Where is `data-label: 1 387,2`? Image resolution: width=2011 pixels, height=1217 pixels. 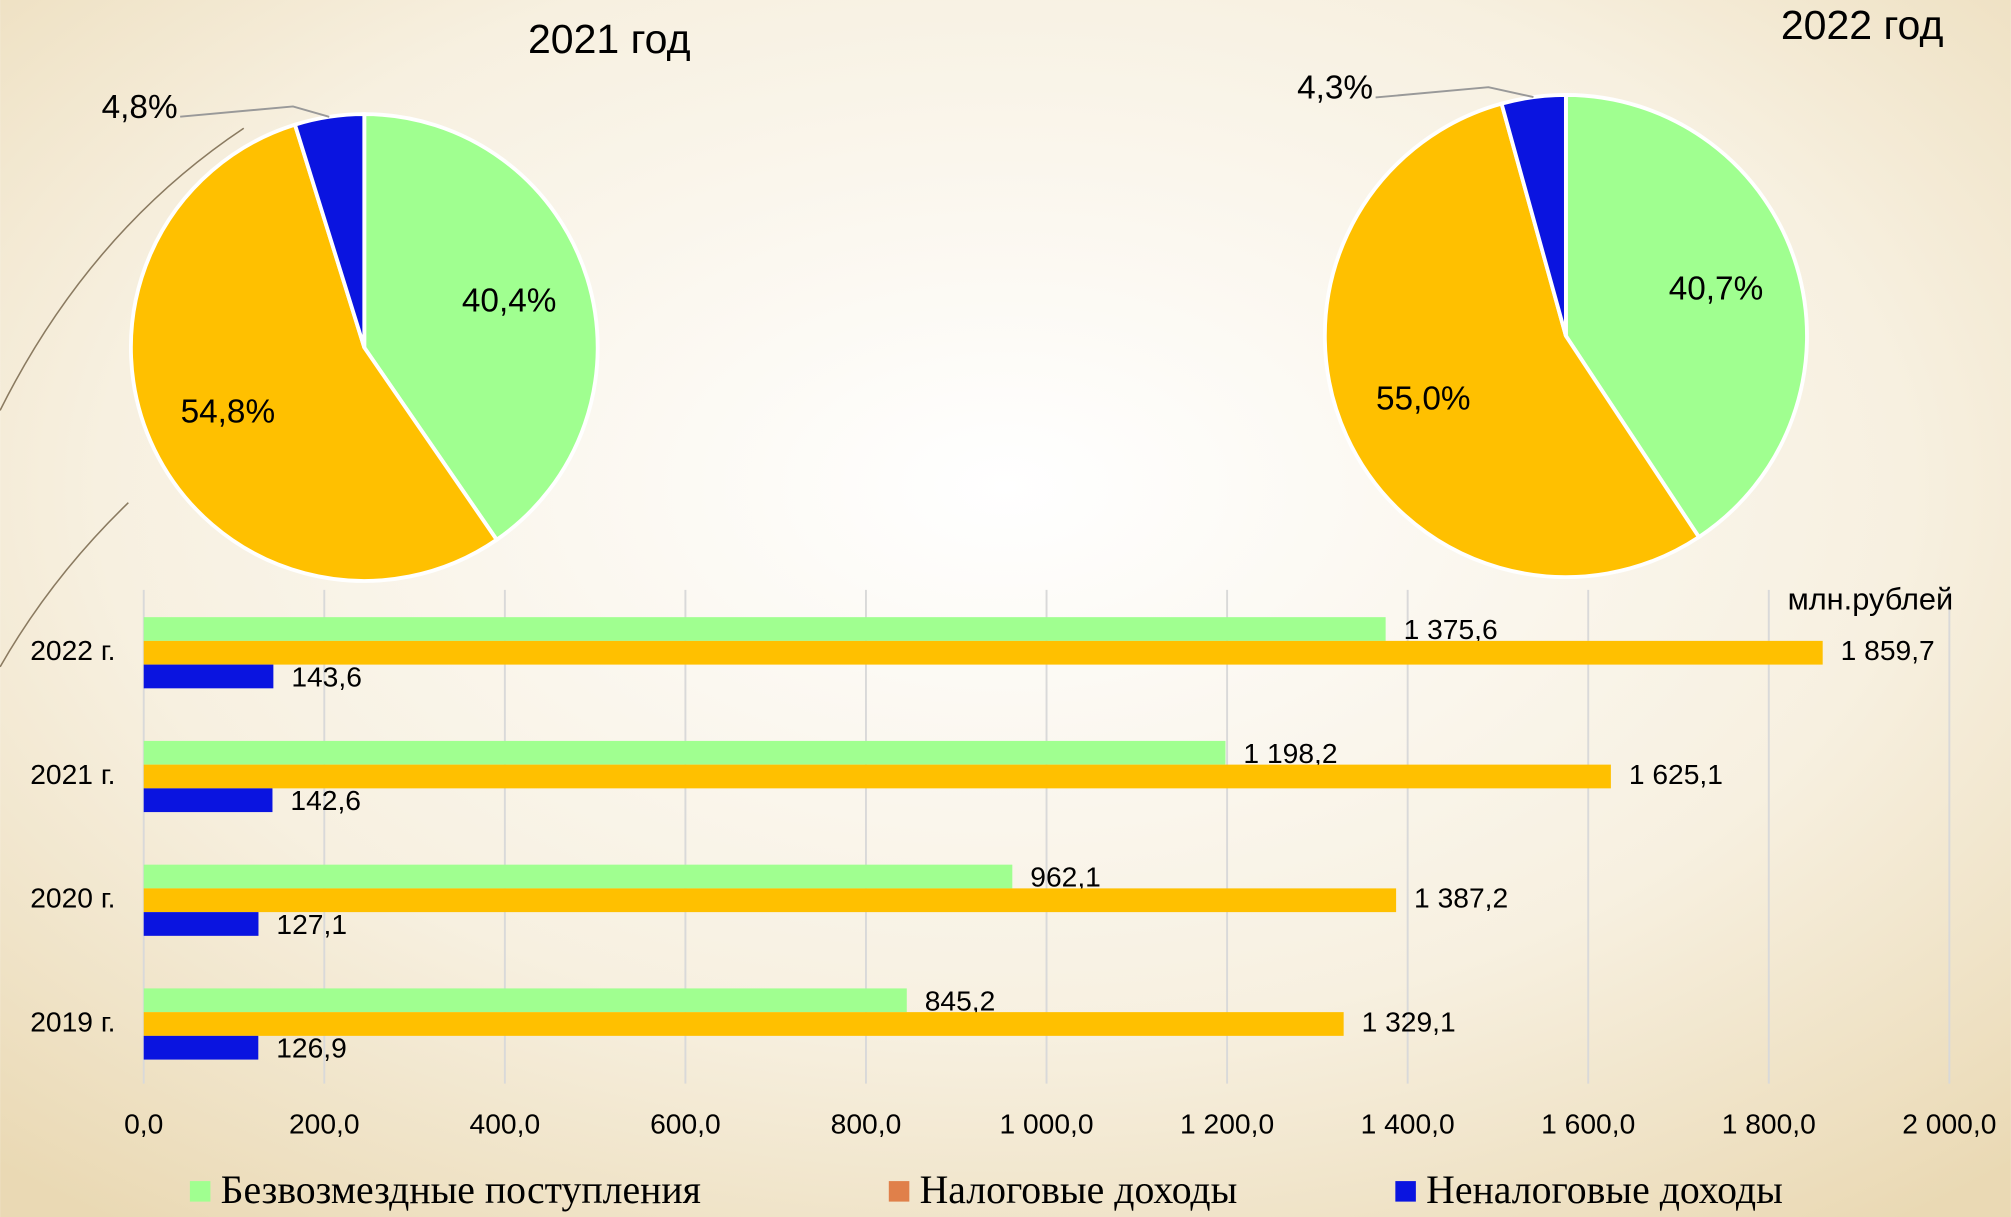
data-label: 1 387,2 is located at coordinates (1461, 898).